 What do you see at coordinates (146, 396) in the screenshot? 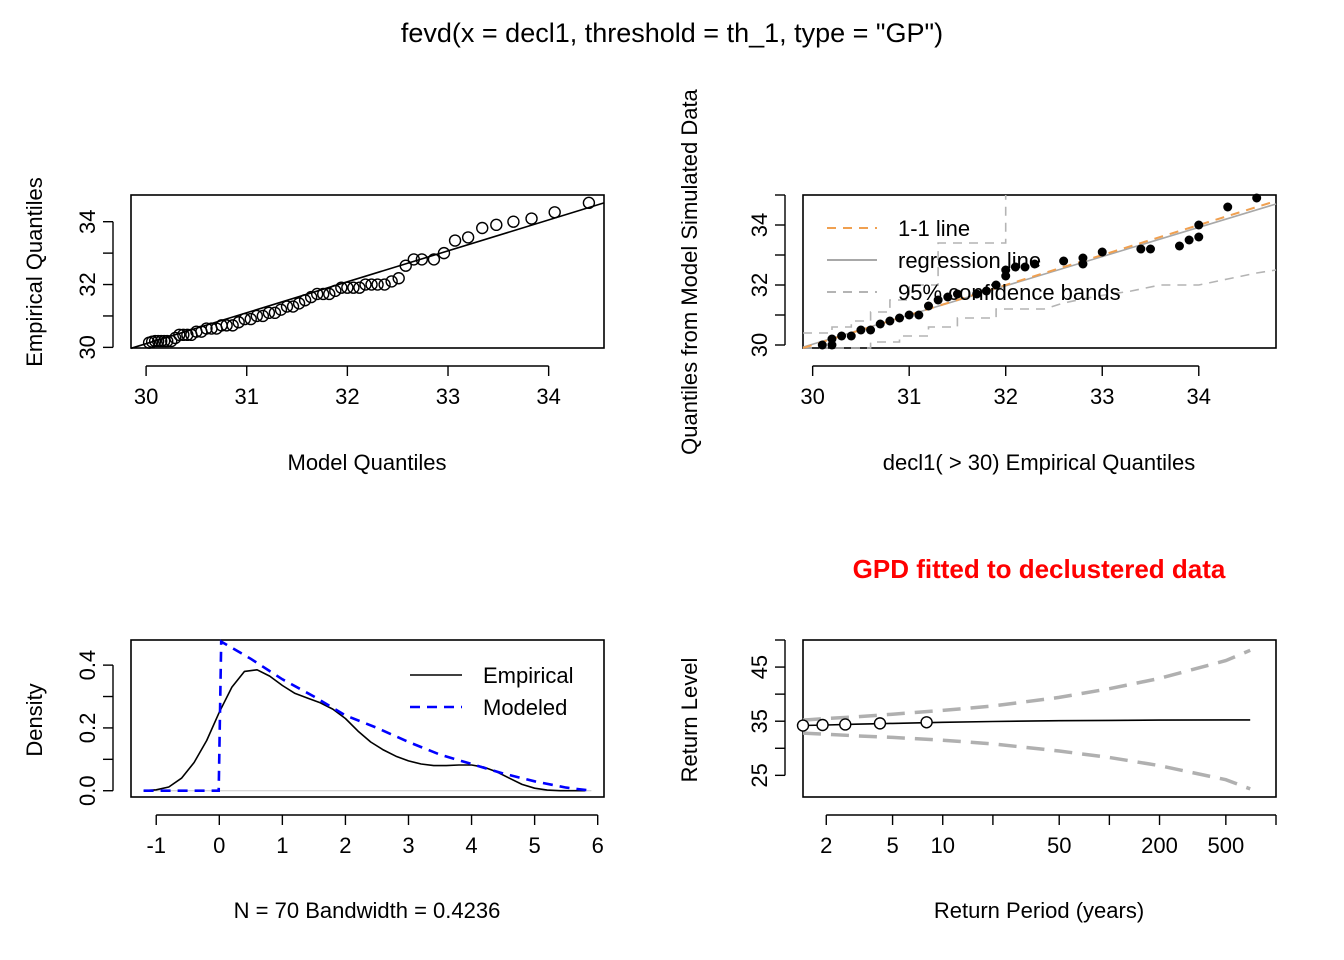
I see `qq-model-x-tick-label: 30` at bounding box center [146, 396].